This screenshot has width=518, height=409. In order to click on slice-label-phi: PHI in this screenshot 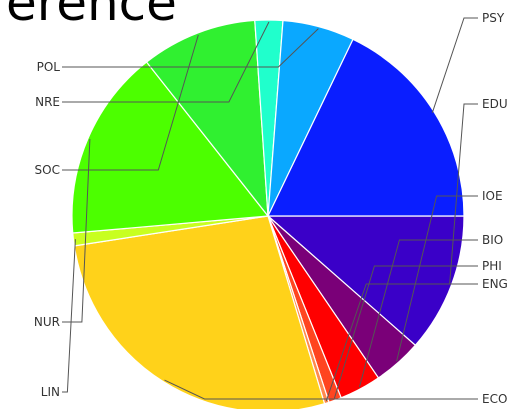, I will do `click(492, 266)`.